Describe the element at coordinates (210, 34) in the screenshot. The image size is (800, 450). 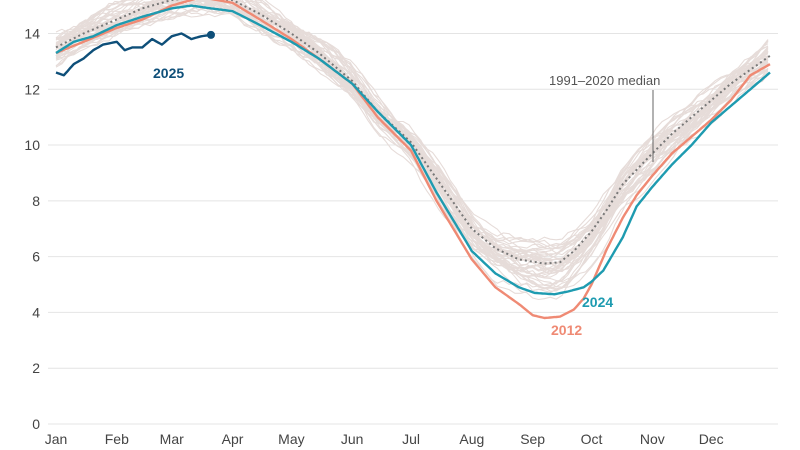
I see `series-2025-endpoint` at that location.